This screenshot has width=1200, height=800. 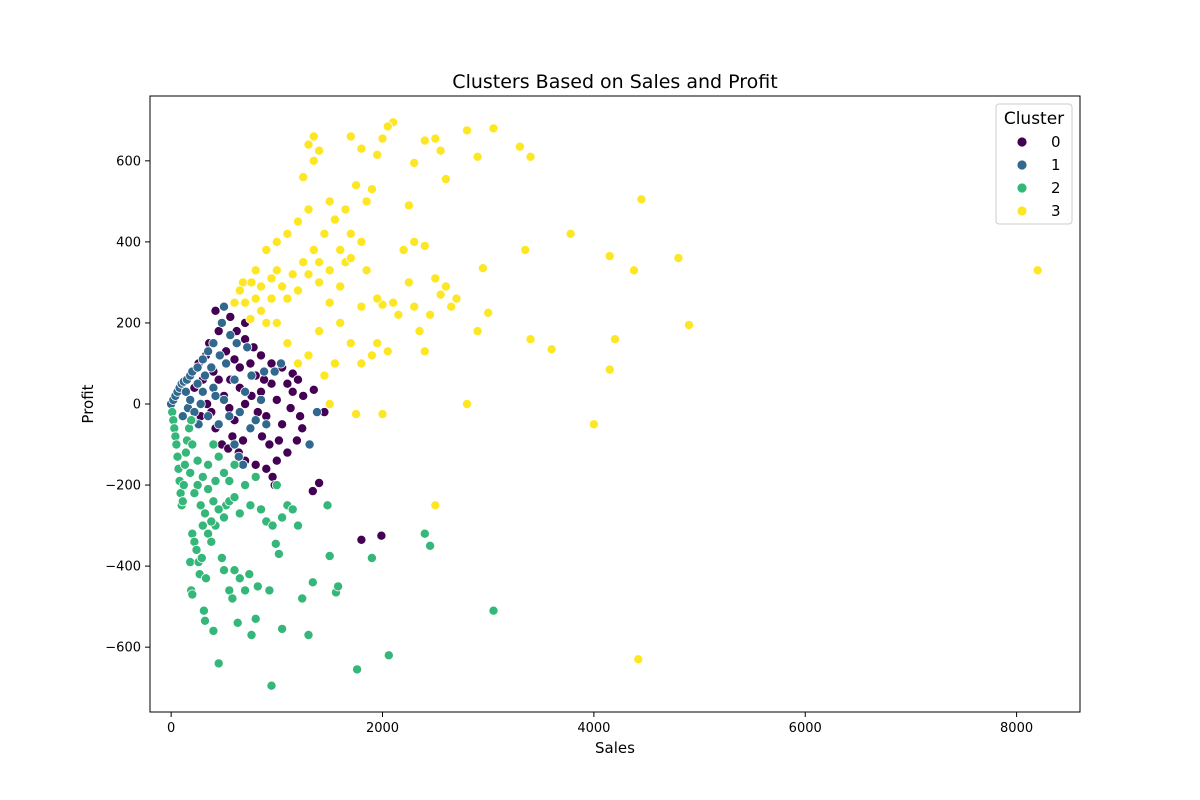 What do you see at coordinates (1056, 211) in the screenshot?
I see `legend-label-3: 3` at bounding box center [1056, 211].